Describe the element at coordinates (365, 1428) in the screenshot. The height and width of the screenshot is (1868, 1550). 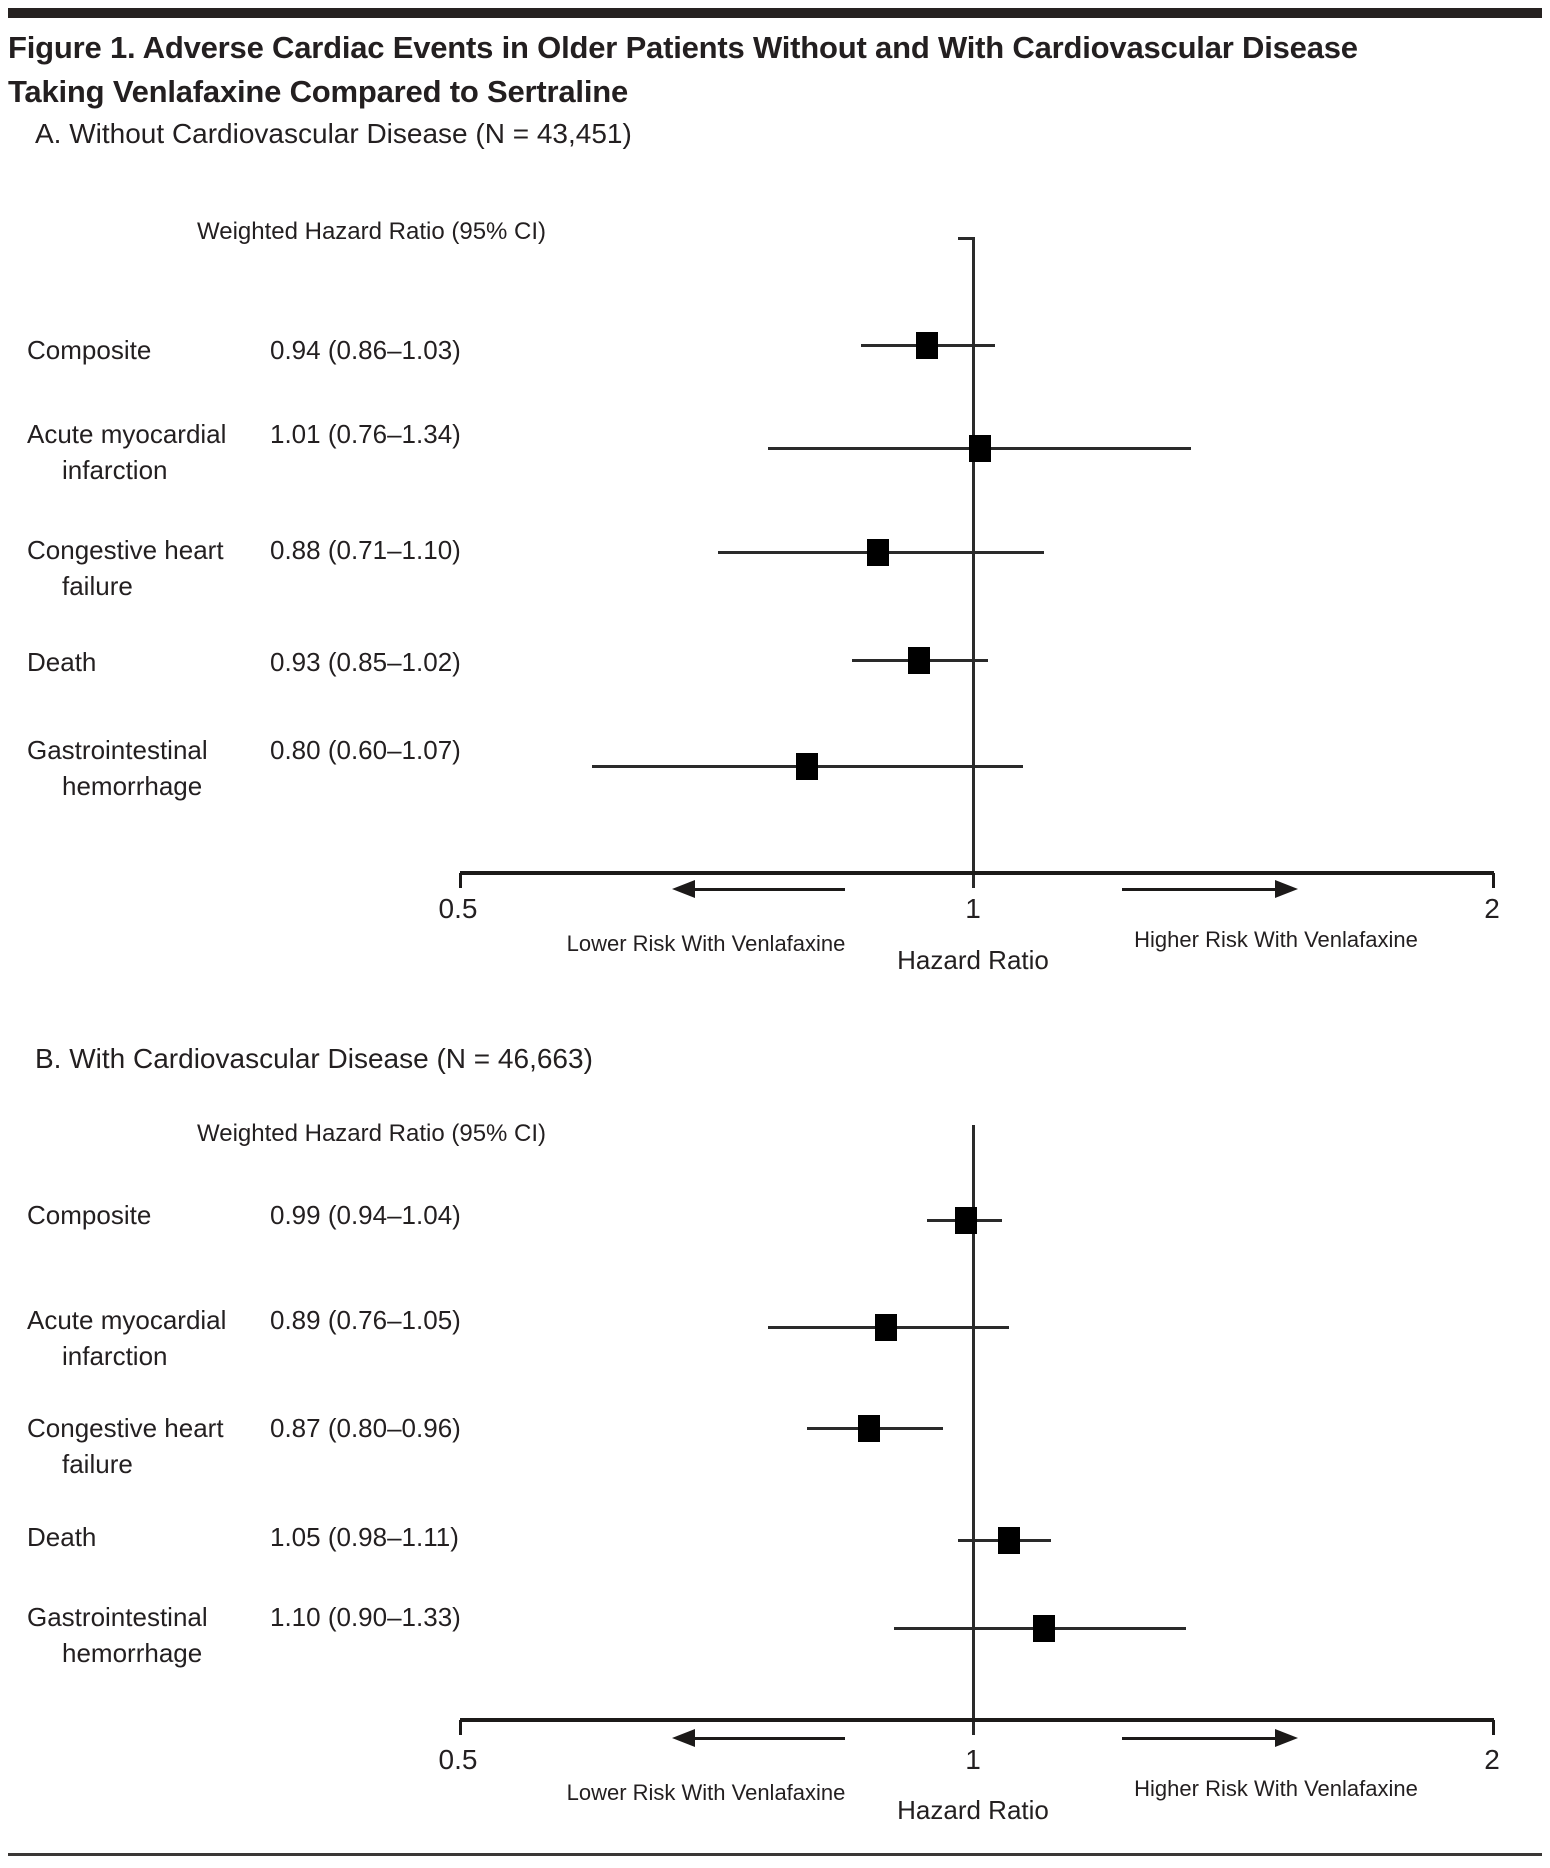
I see `row-hazard-ratio-text: 0.87 (0.80–0.96)` at that location.